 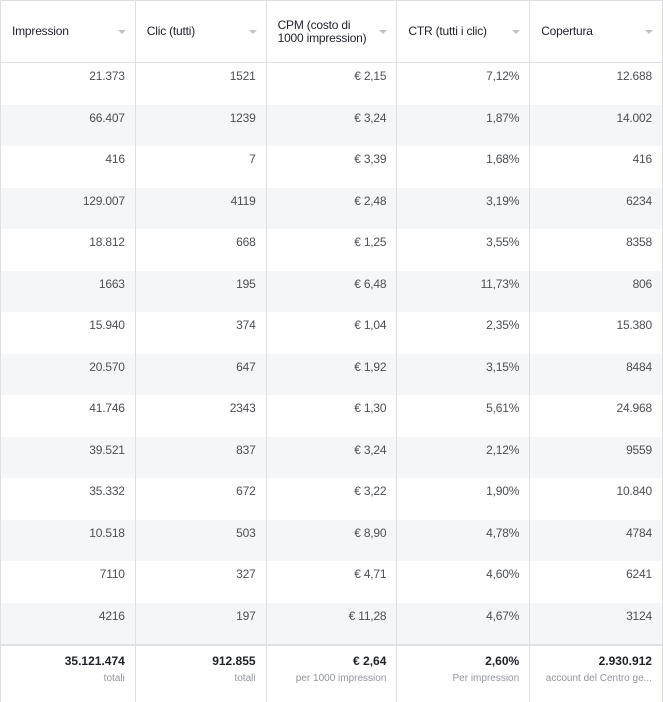 I want to click on total-value: 912.855, so click(x=234, y=661).